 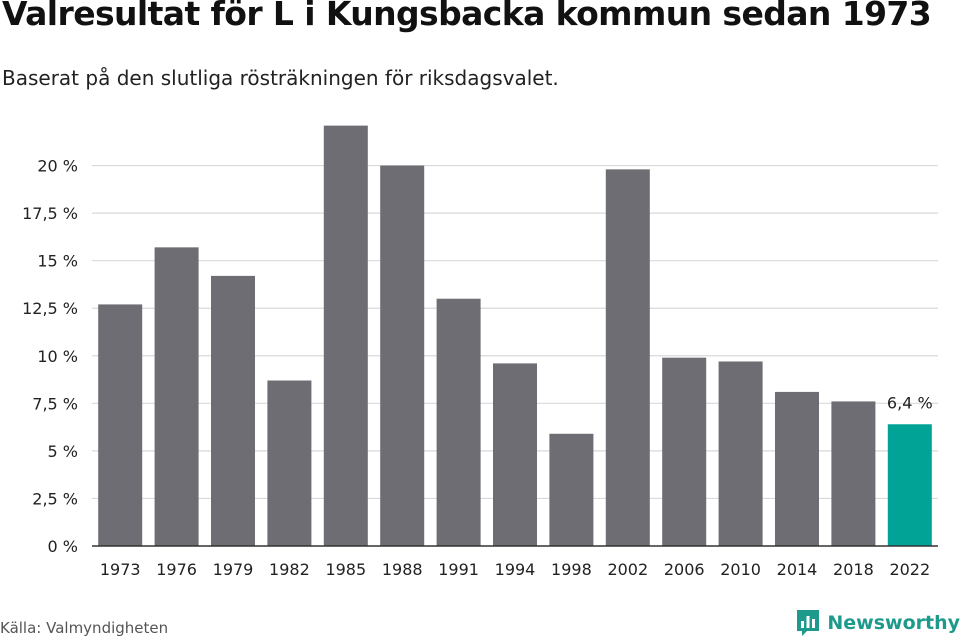 I want to click on bar-1998, so click(x=571, y=489).